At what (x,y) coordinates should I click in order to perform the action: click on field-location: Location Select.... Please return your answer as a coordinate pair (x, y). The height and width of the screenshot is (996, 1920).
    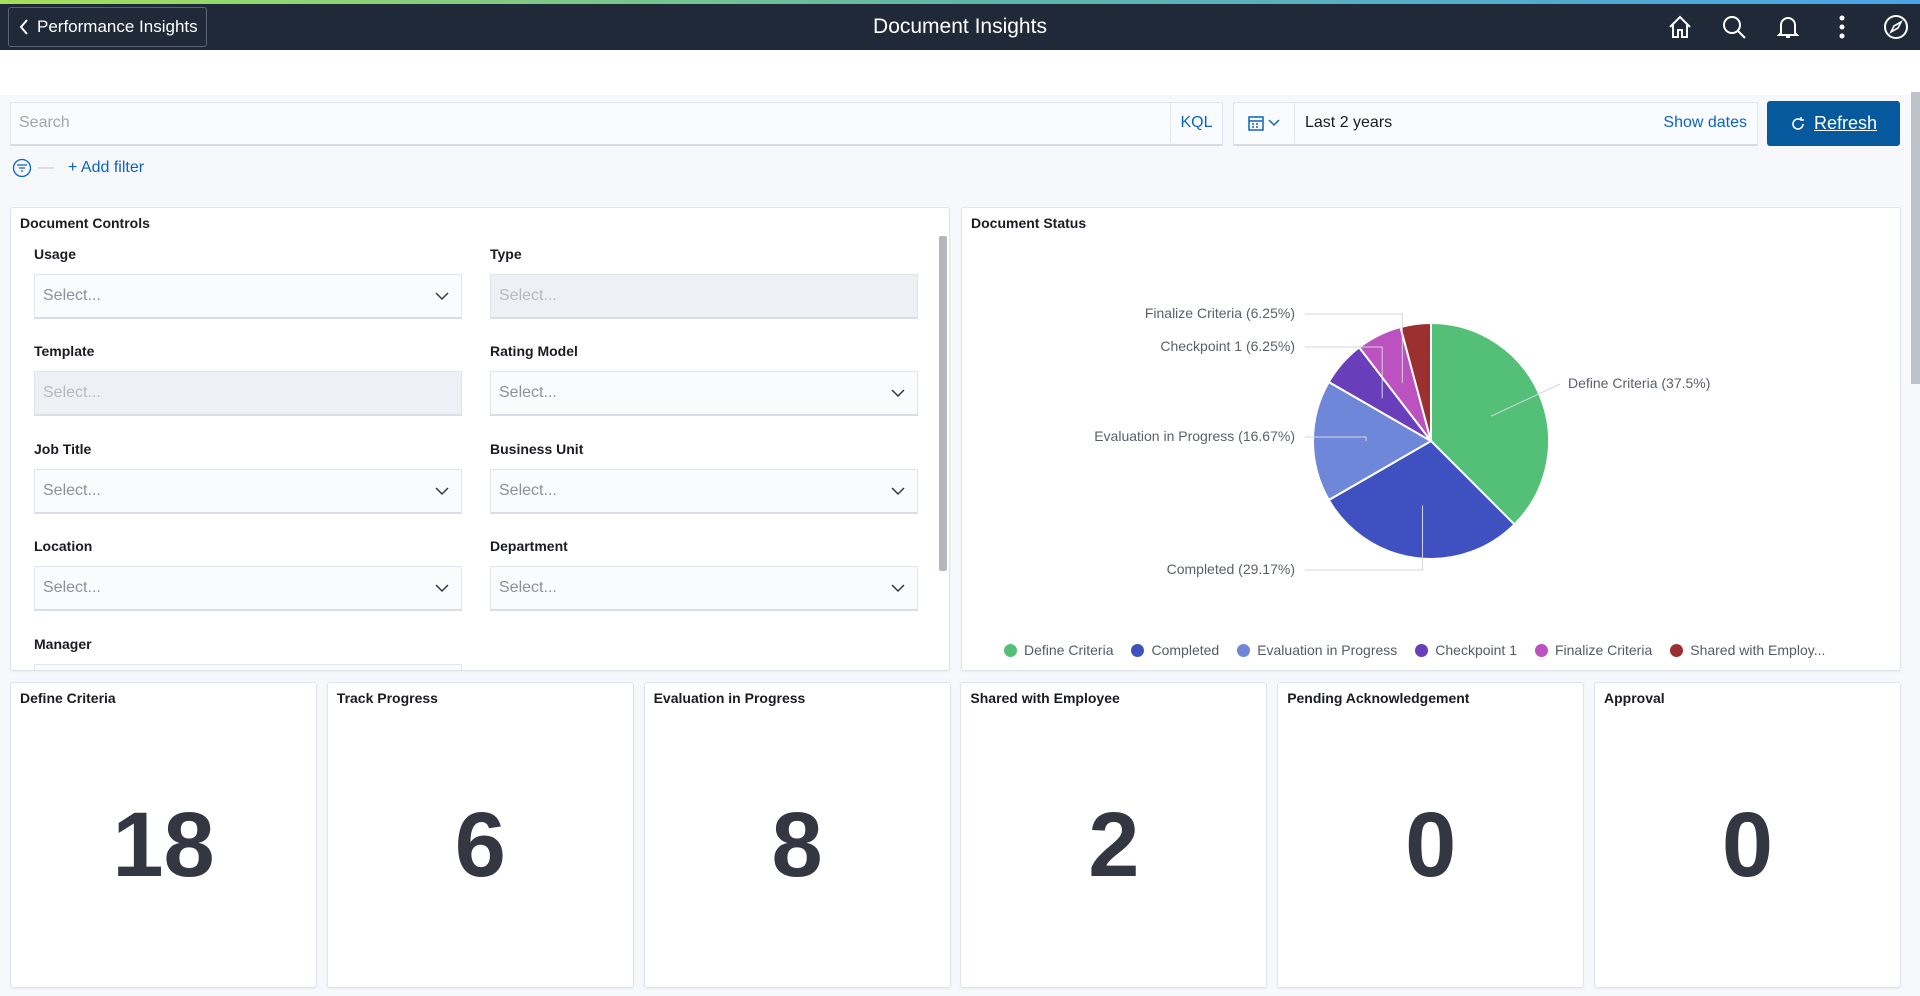
    Looking at the image, I should click on (248, 574).